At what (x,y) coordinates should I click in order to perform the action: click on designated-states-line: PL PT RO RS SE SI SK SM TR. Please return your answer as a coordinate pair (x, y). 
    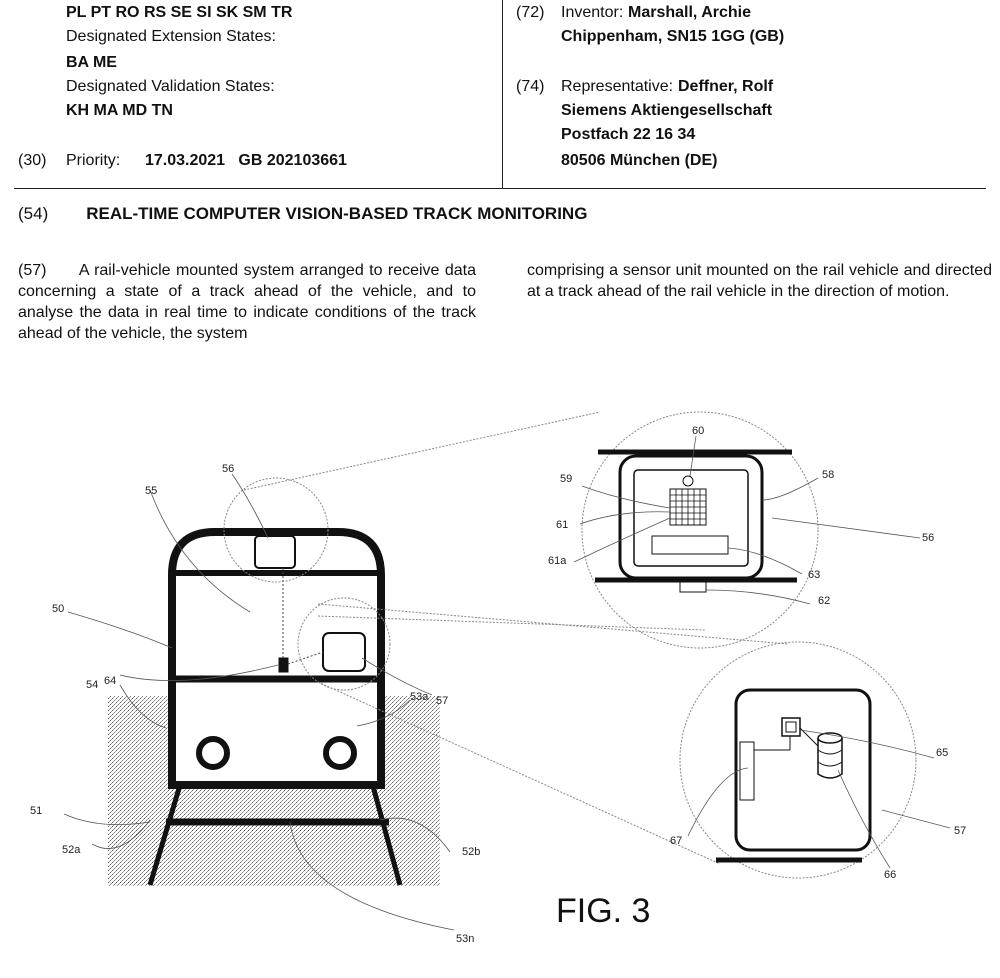
    Looking at the image, I should click on (179, 12).